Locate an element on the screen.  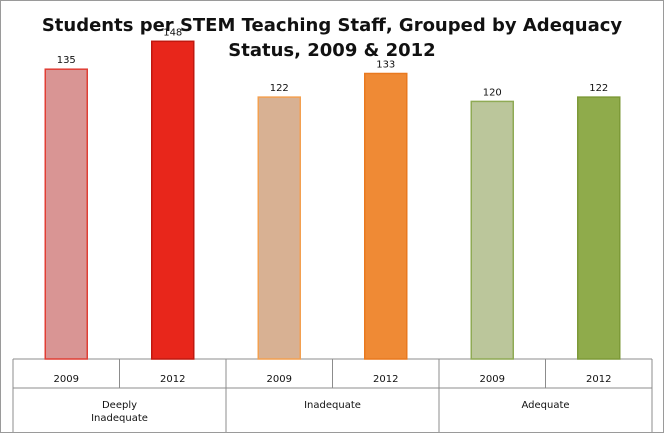
bar-adequate-2012 is located at coordinates (599, 228).